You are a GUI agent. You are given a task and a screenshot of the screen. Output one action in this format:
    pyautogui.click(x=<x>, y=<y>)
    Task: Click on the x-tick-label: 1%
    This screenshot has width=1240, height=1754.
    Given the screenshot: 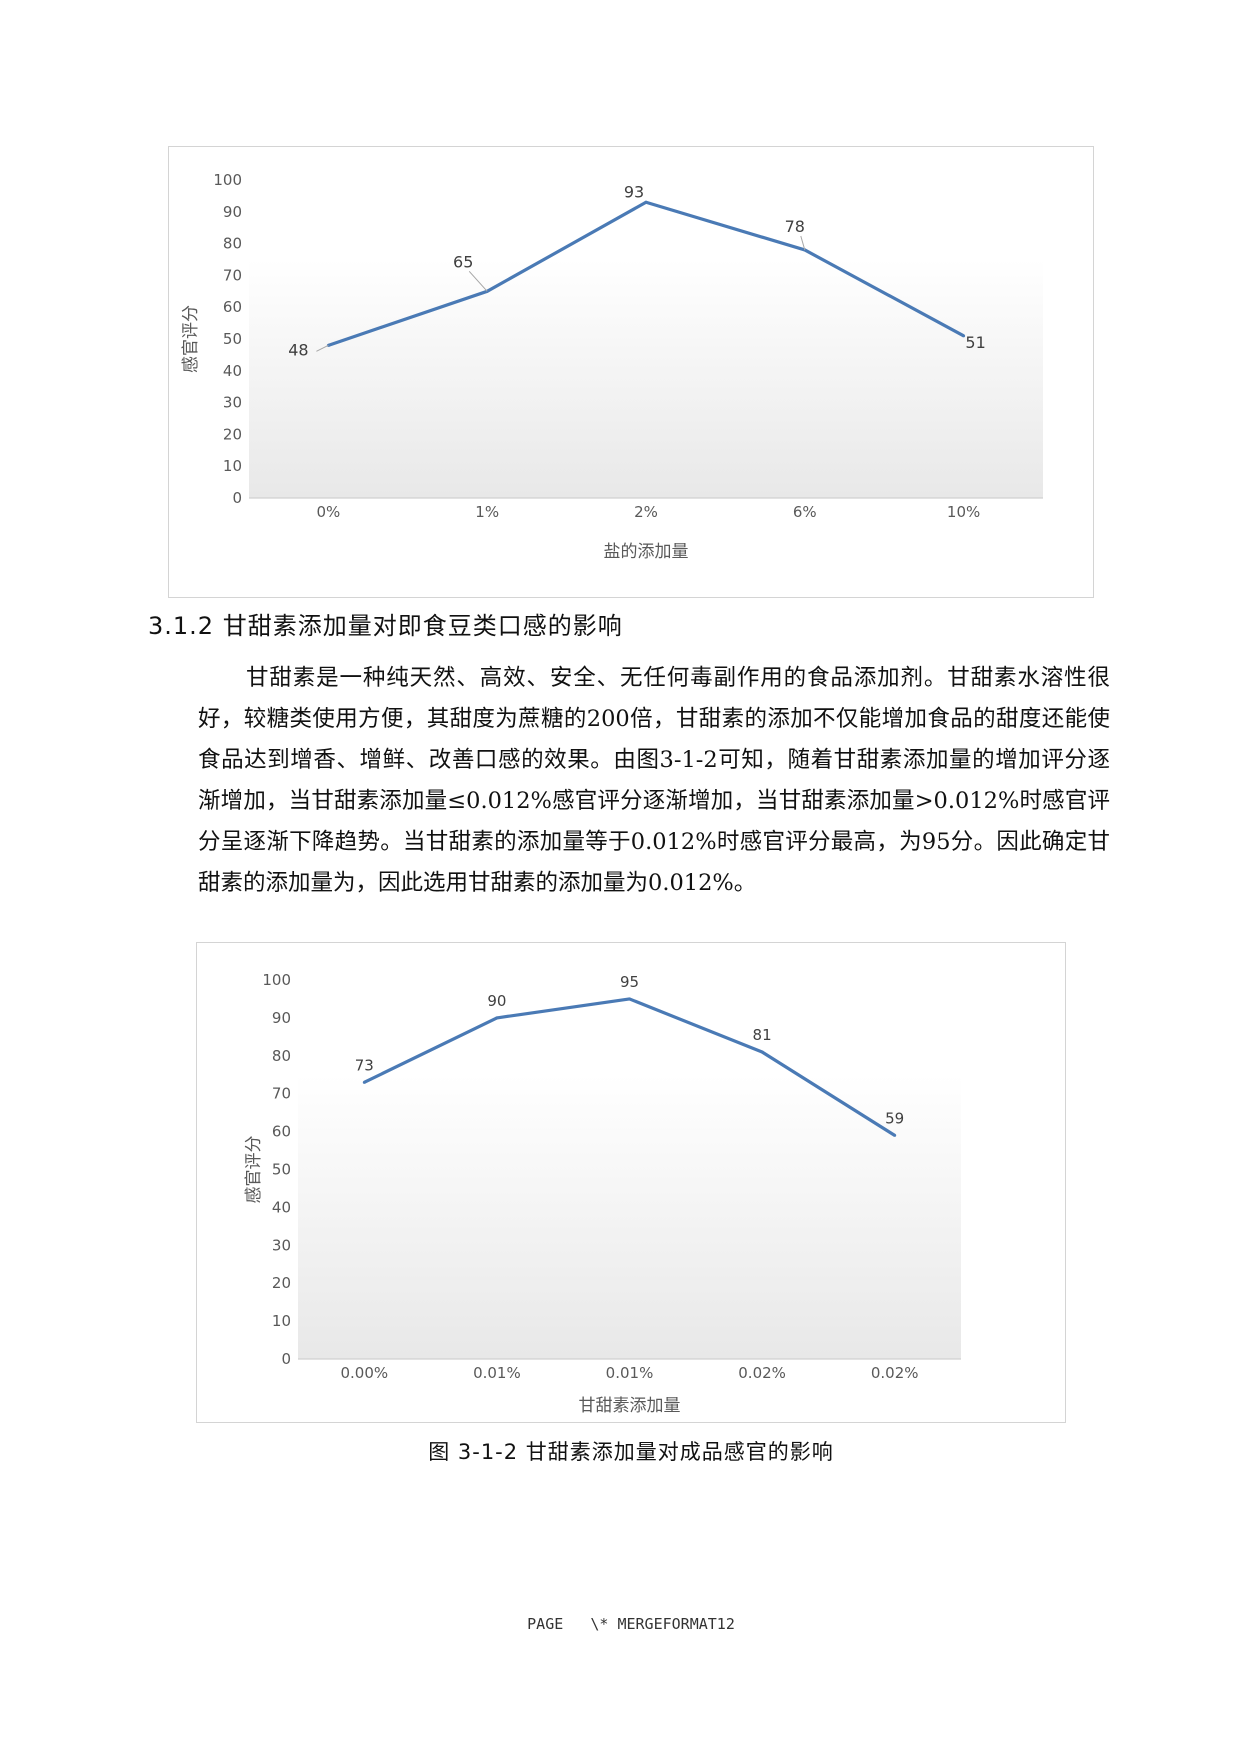 What is the action you would take?
    pyautogui.click(x=487, y=512)
    